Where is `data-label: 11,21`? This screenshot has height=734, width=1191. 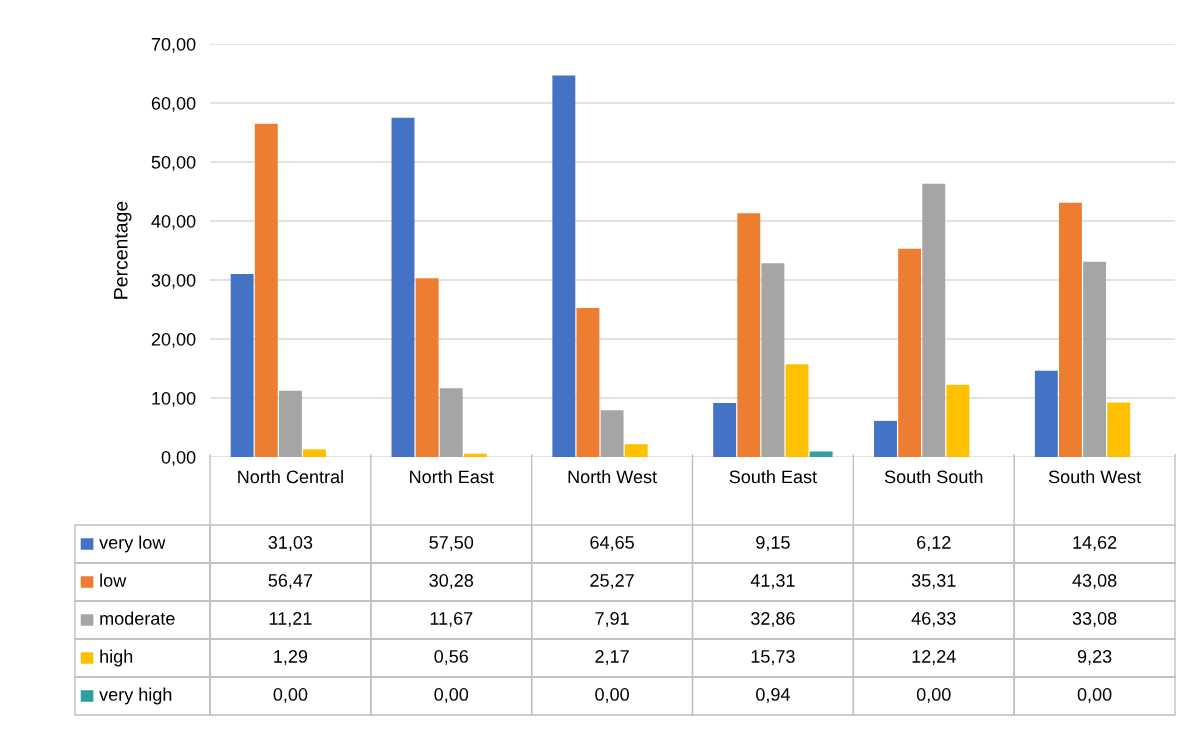
data-label: 11,21 is located at coordinates (290, 619).